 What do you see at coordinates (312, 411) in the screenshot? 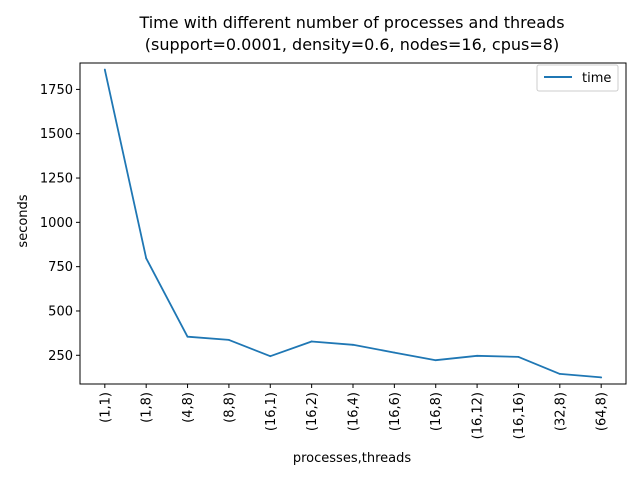
I see `x-tick-label: (16,2)` at bounding box center [312, 411].